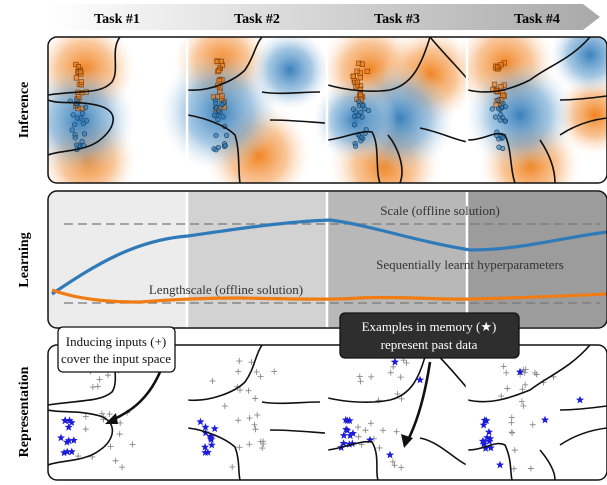  What do you see at coordinates (324, 17) in the screenshot?
I see `timeline-arrow` at bounding box center [324, 17].